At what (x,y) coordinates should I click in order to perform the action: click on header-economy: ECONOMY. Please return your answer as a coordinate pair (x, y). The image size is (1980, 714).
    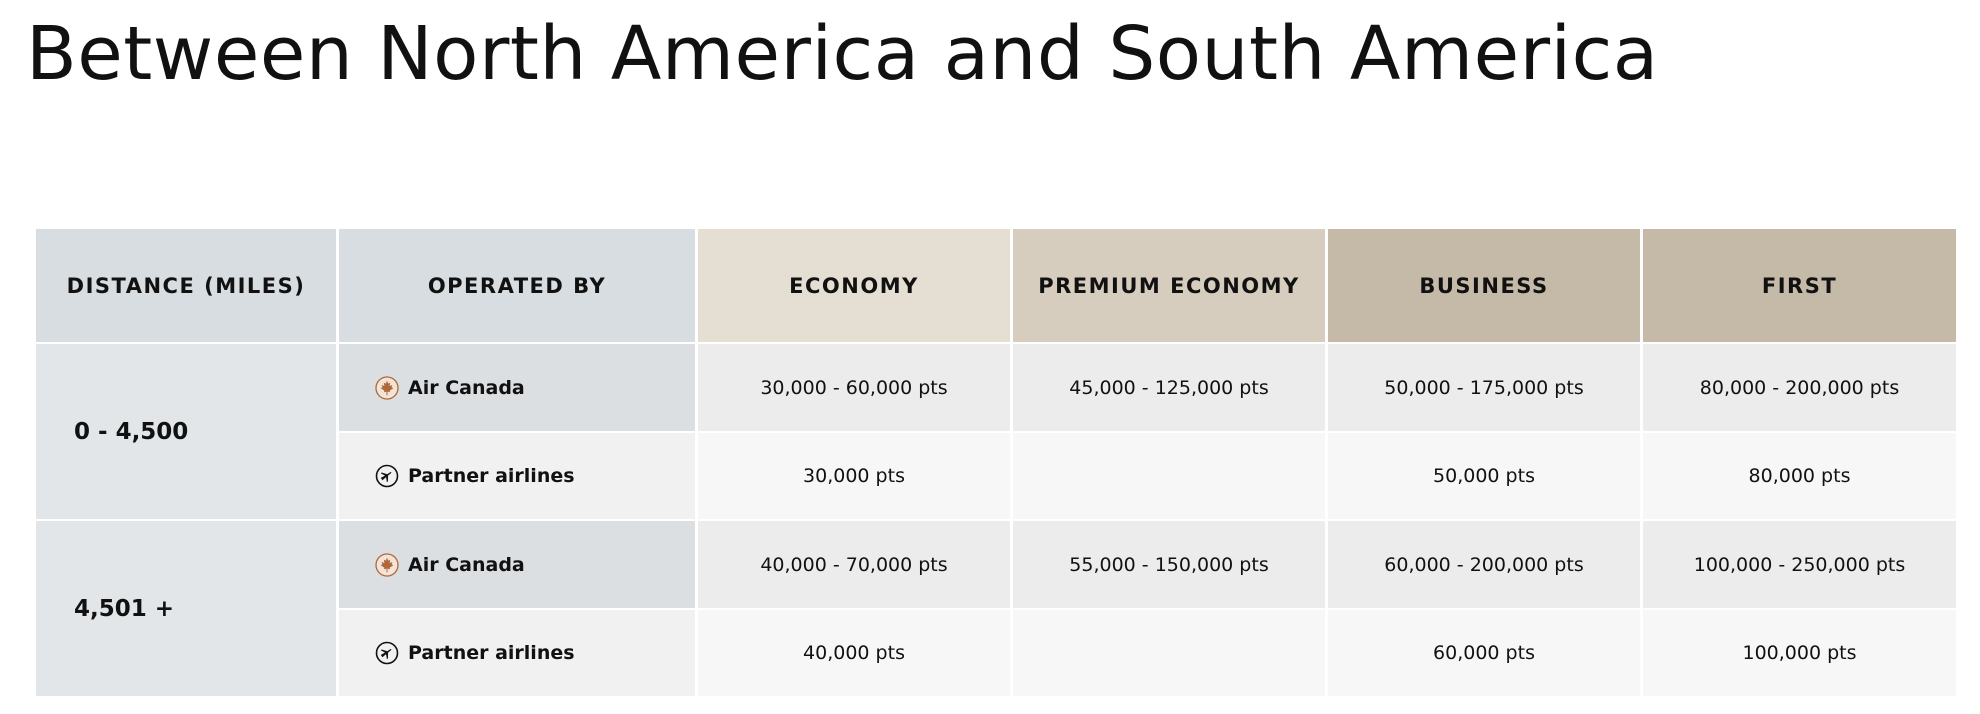
    Looking at the image, I should click on (854, 285).